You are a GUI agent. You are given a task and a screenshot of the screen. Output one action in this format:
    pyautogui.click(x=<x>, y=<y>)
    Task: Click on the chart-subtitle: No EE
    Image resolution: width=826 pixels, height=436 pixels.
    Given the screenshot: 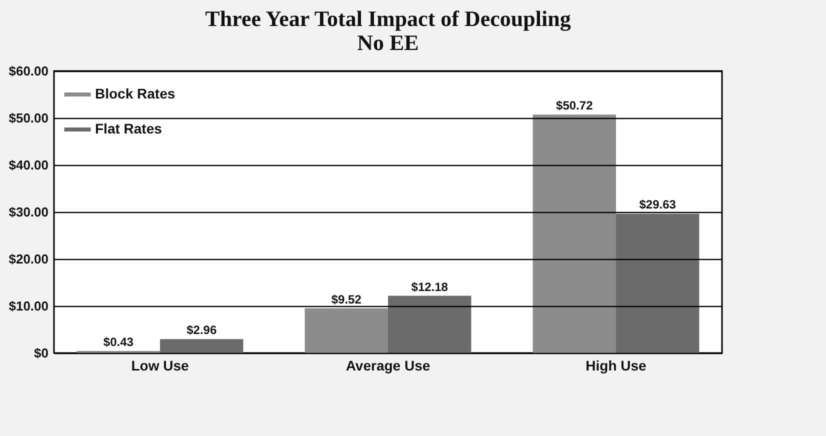 What is the action you would take?
    pyautogui.click(x=388, y=42)
    